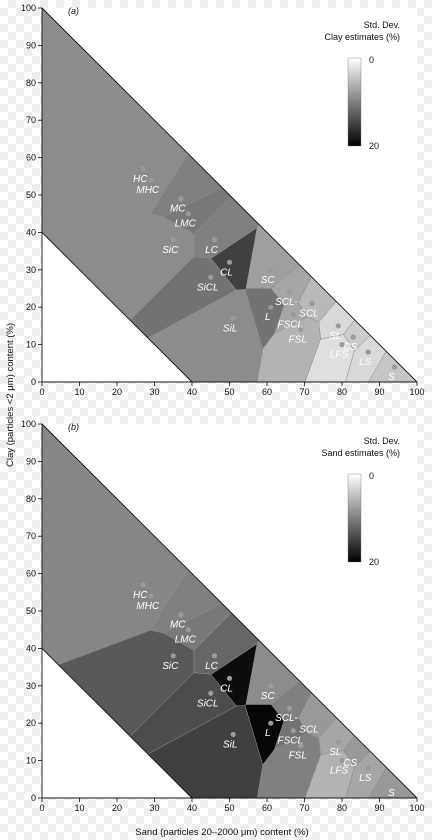  What do you see at coordinates (362, 37) in the screenshot?
I see `legend-subtitle: Clay estimates (%)` at bounding box center [362, 37].